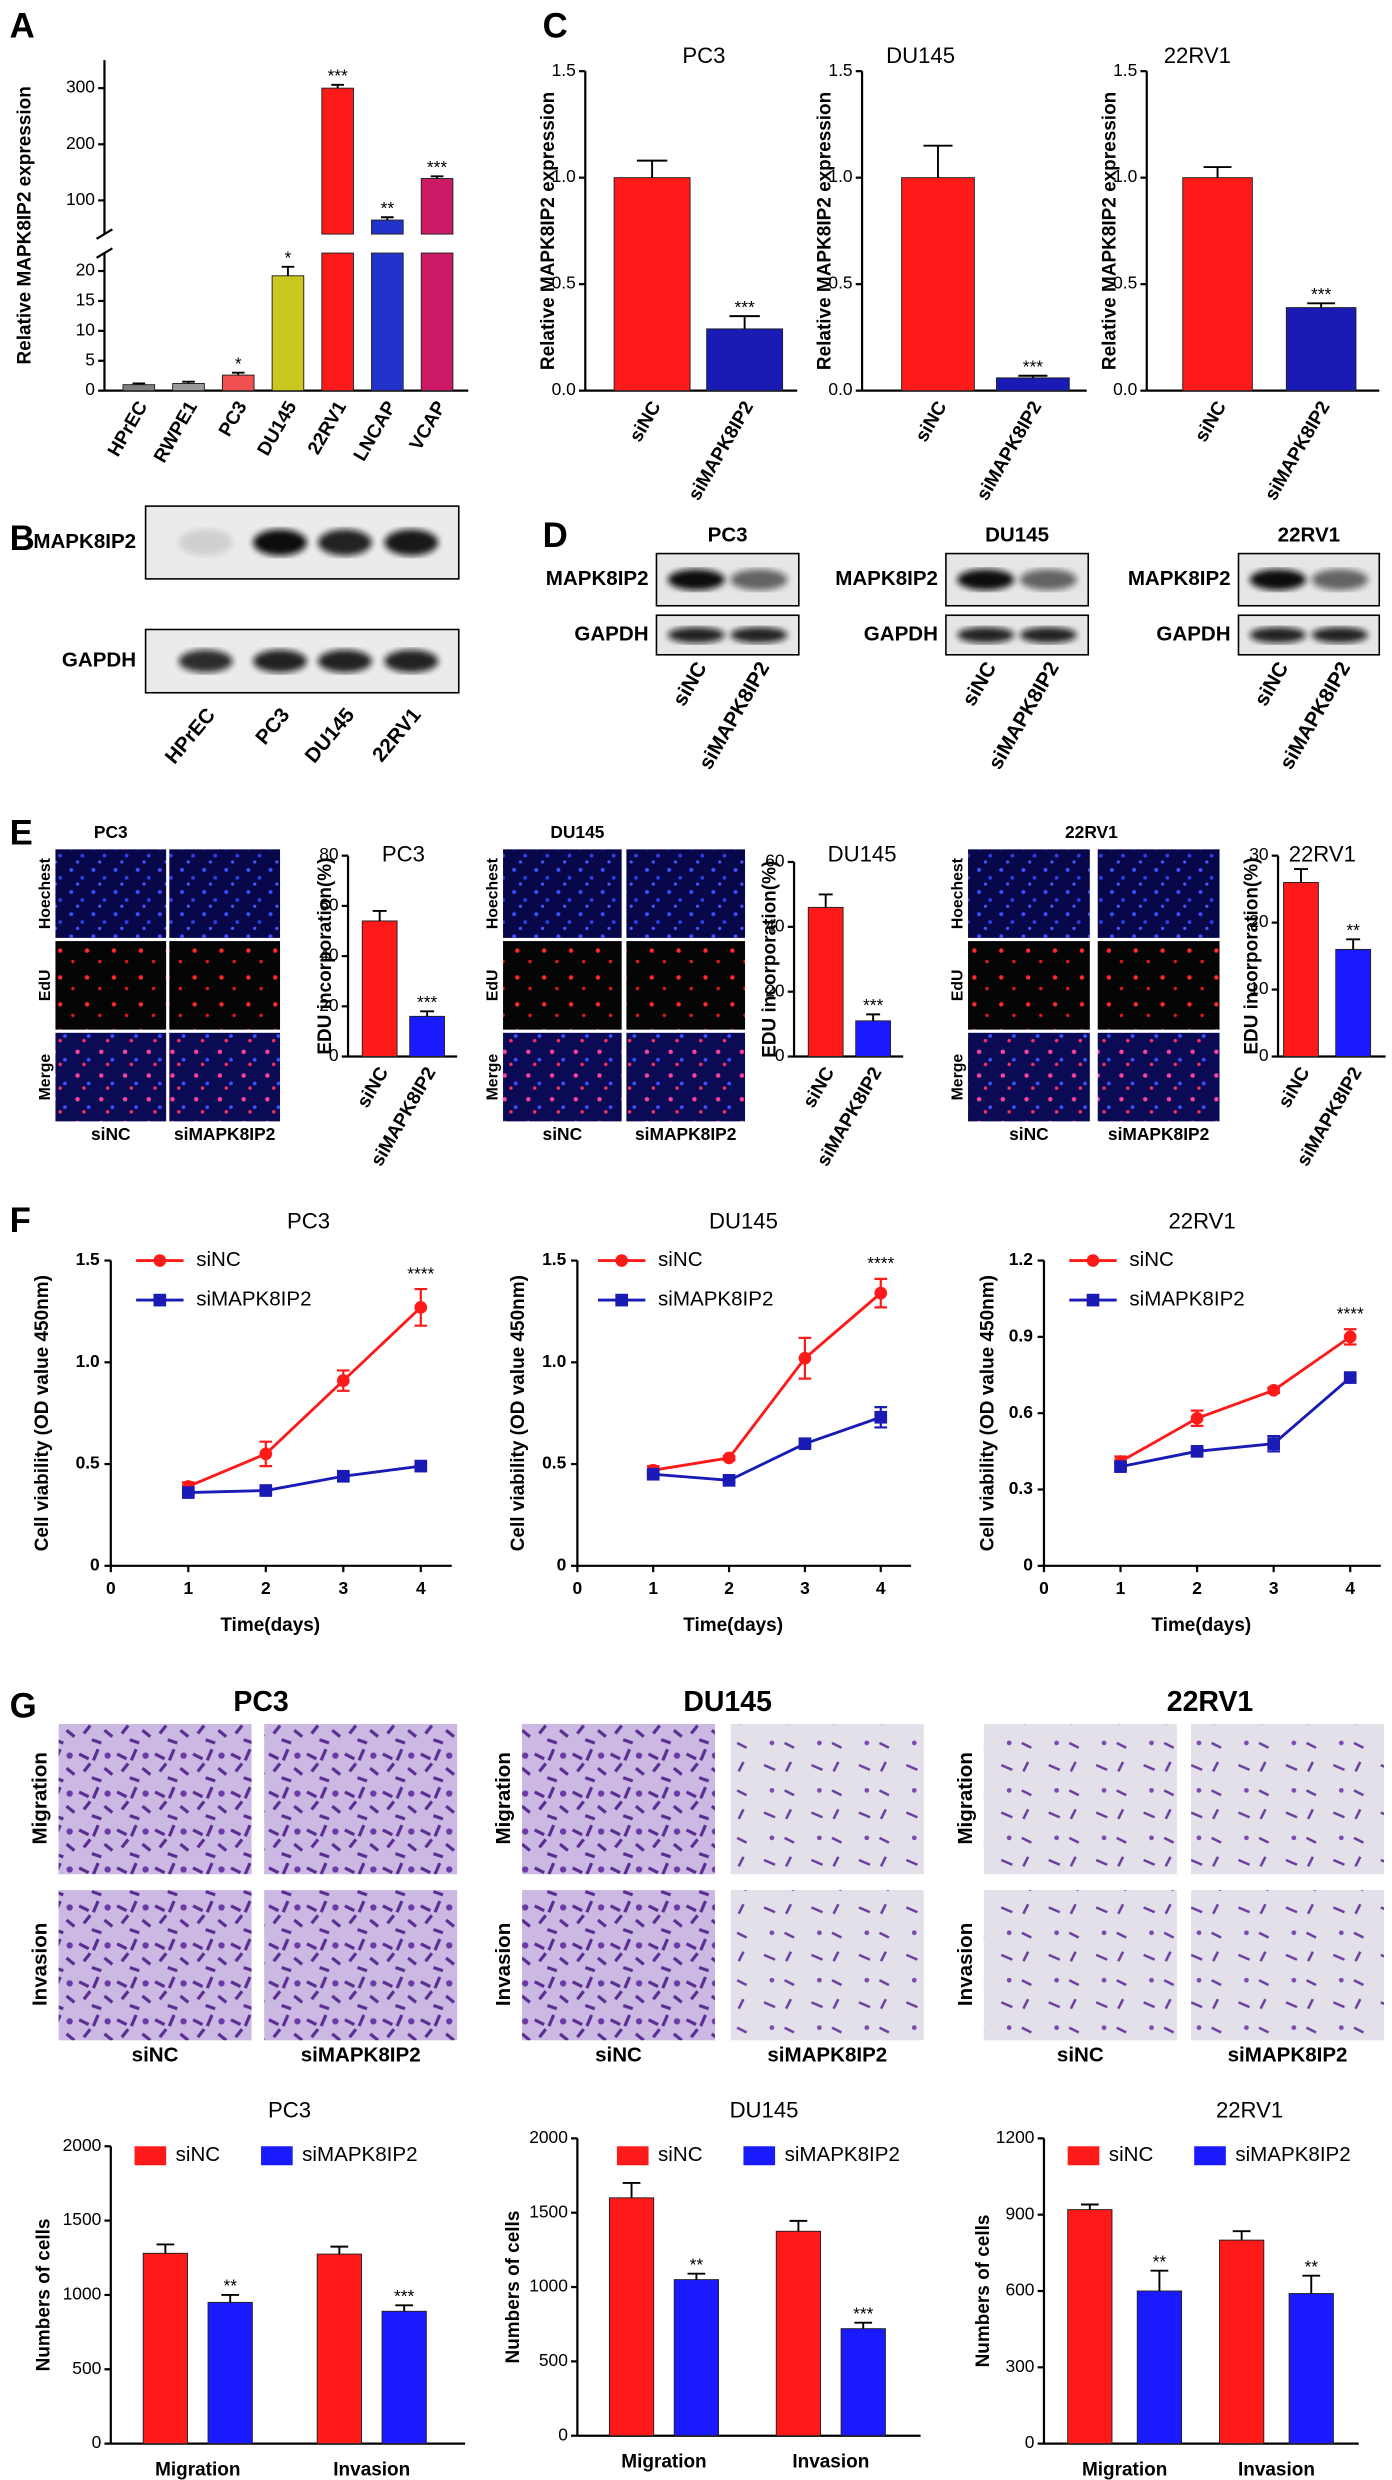 This screenshot has height=2480, width=1392. What do you see at coordinates (1019, 2213) in the screenshot?
I see `y-tick-label: 900` at bounding box center [1019, 2213].